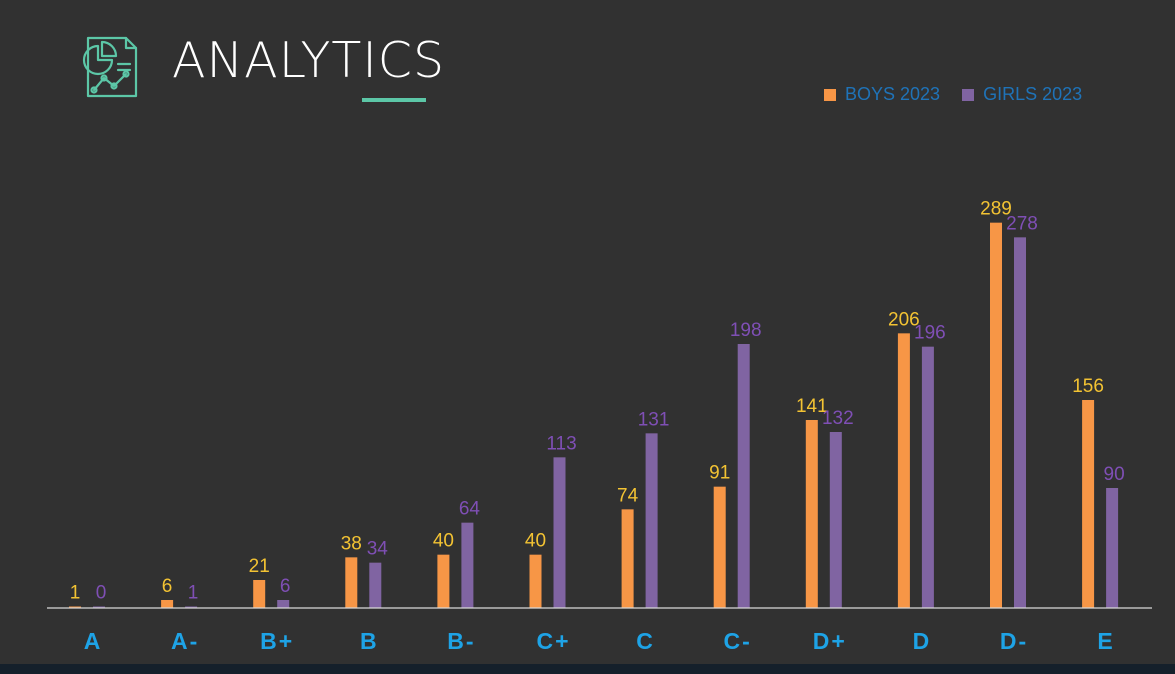 This screenshot has height=674, width=1175. Describe the element at coordinates (309, 60) in the screenshot. I see `page-title: ANALYTICS` at that location.